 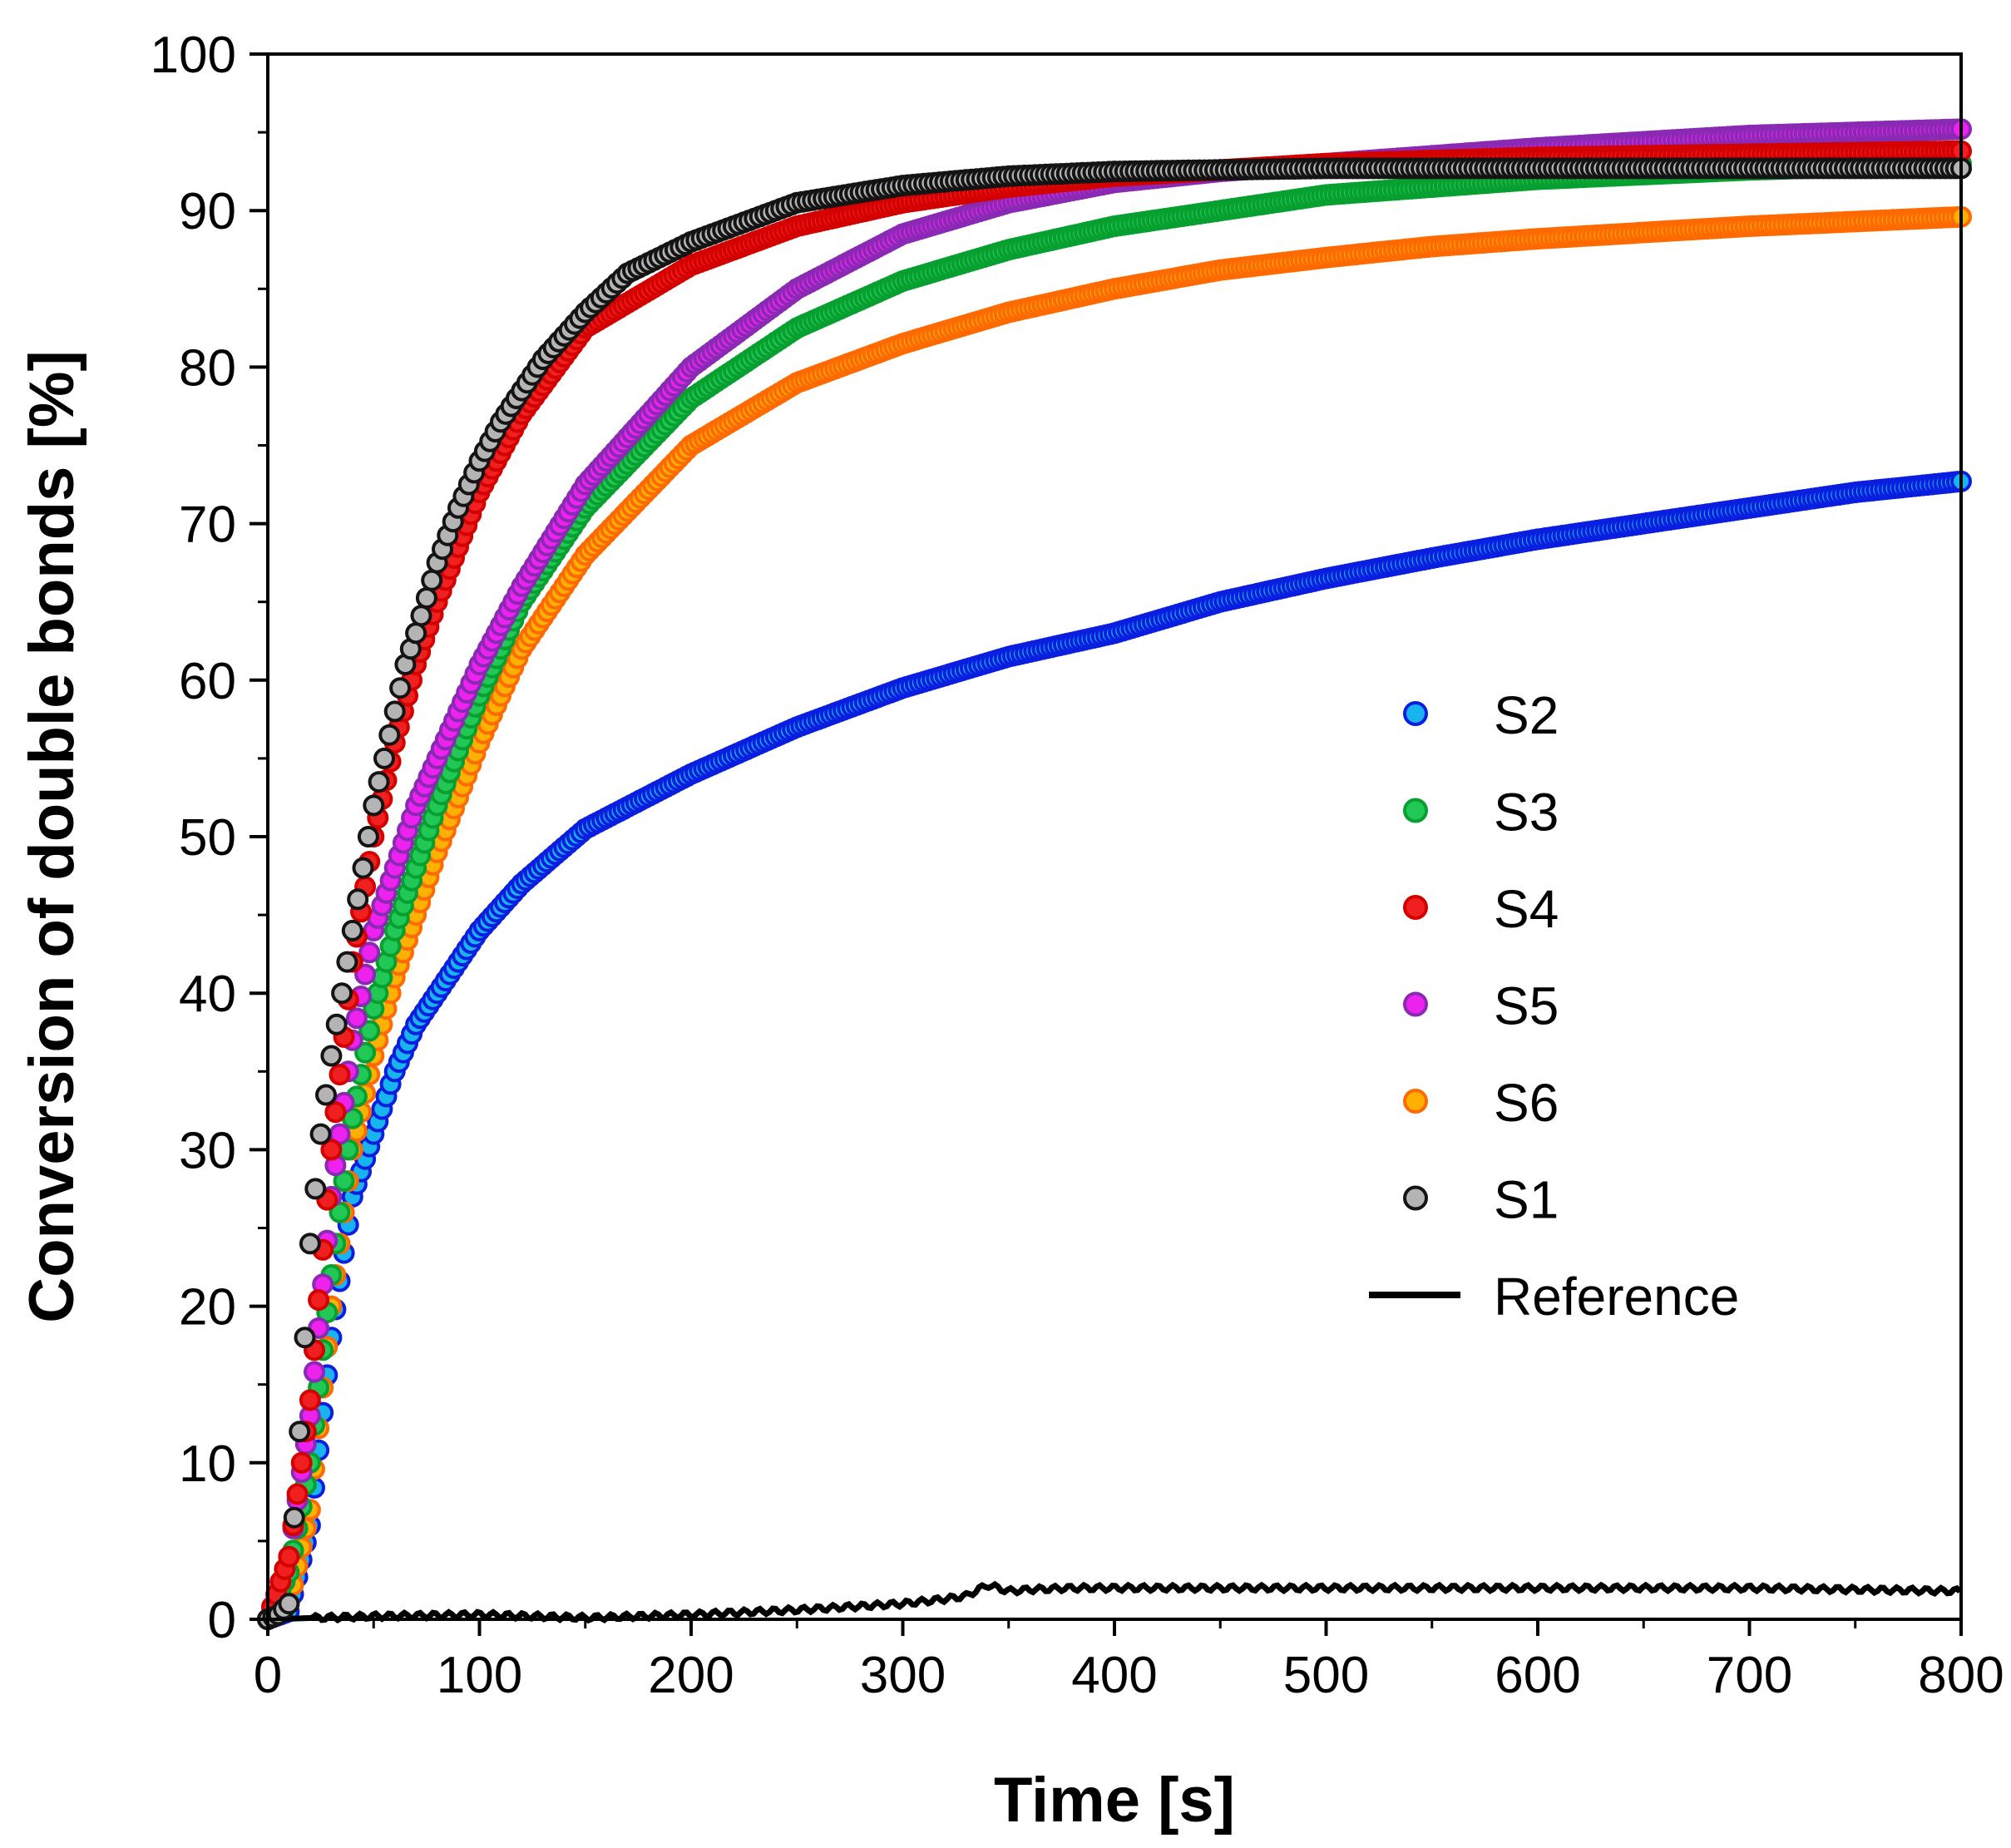 I want to click on x-tick-label: 600, so click(x=1537, y=1675).